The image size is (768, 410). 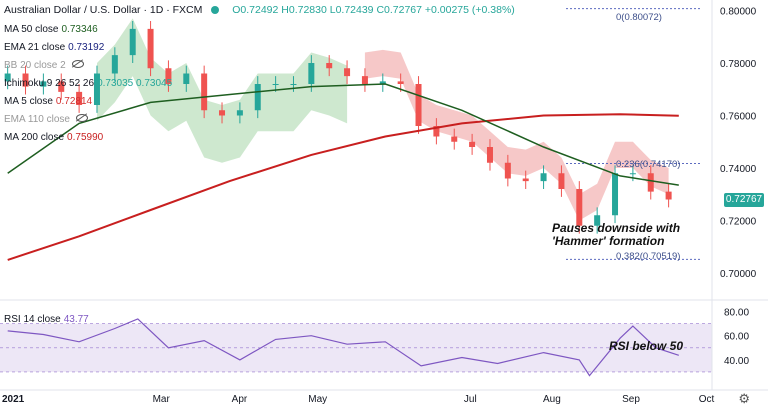 What do you see at coordinates (215, 10) in the screenshot?
I see `market-status-icon` at bounding box center [215, 10].